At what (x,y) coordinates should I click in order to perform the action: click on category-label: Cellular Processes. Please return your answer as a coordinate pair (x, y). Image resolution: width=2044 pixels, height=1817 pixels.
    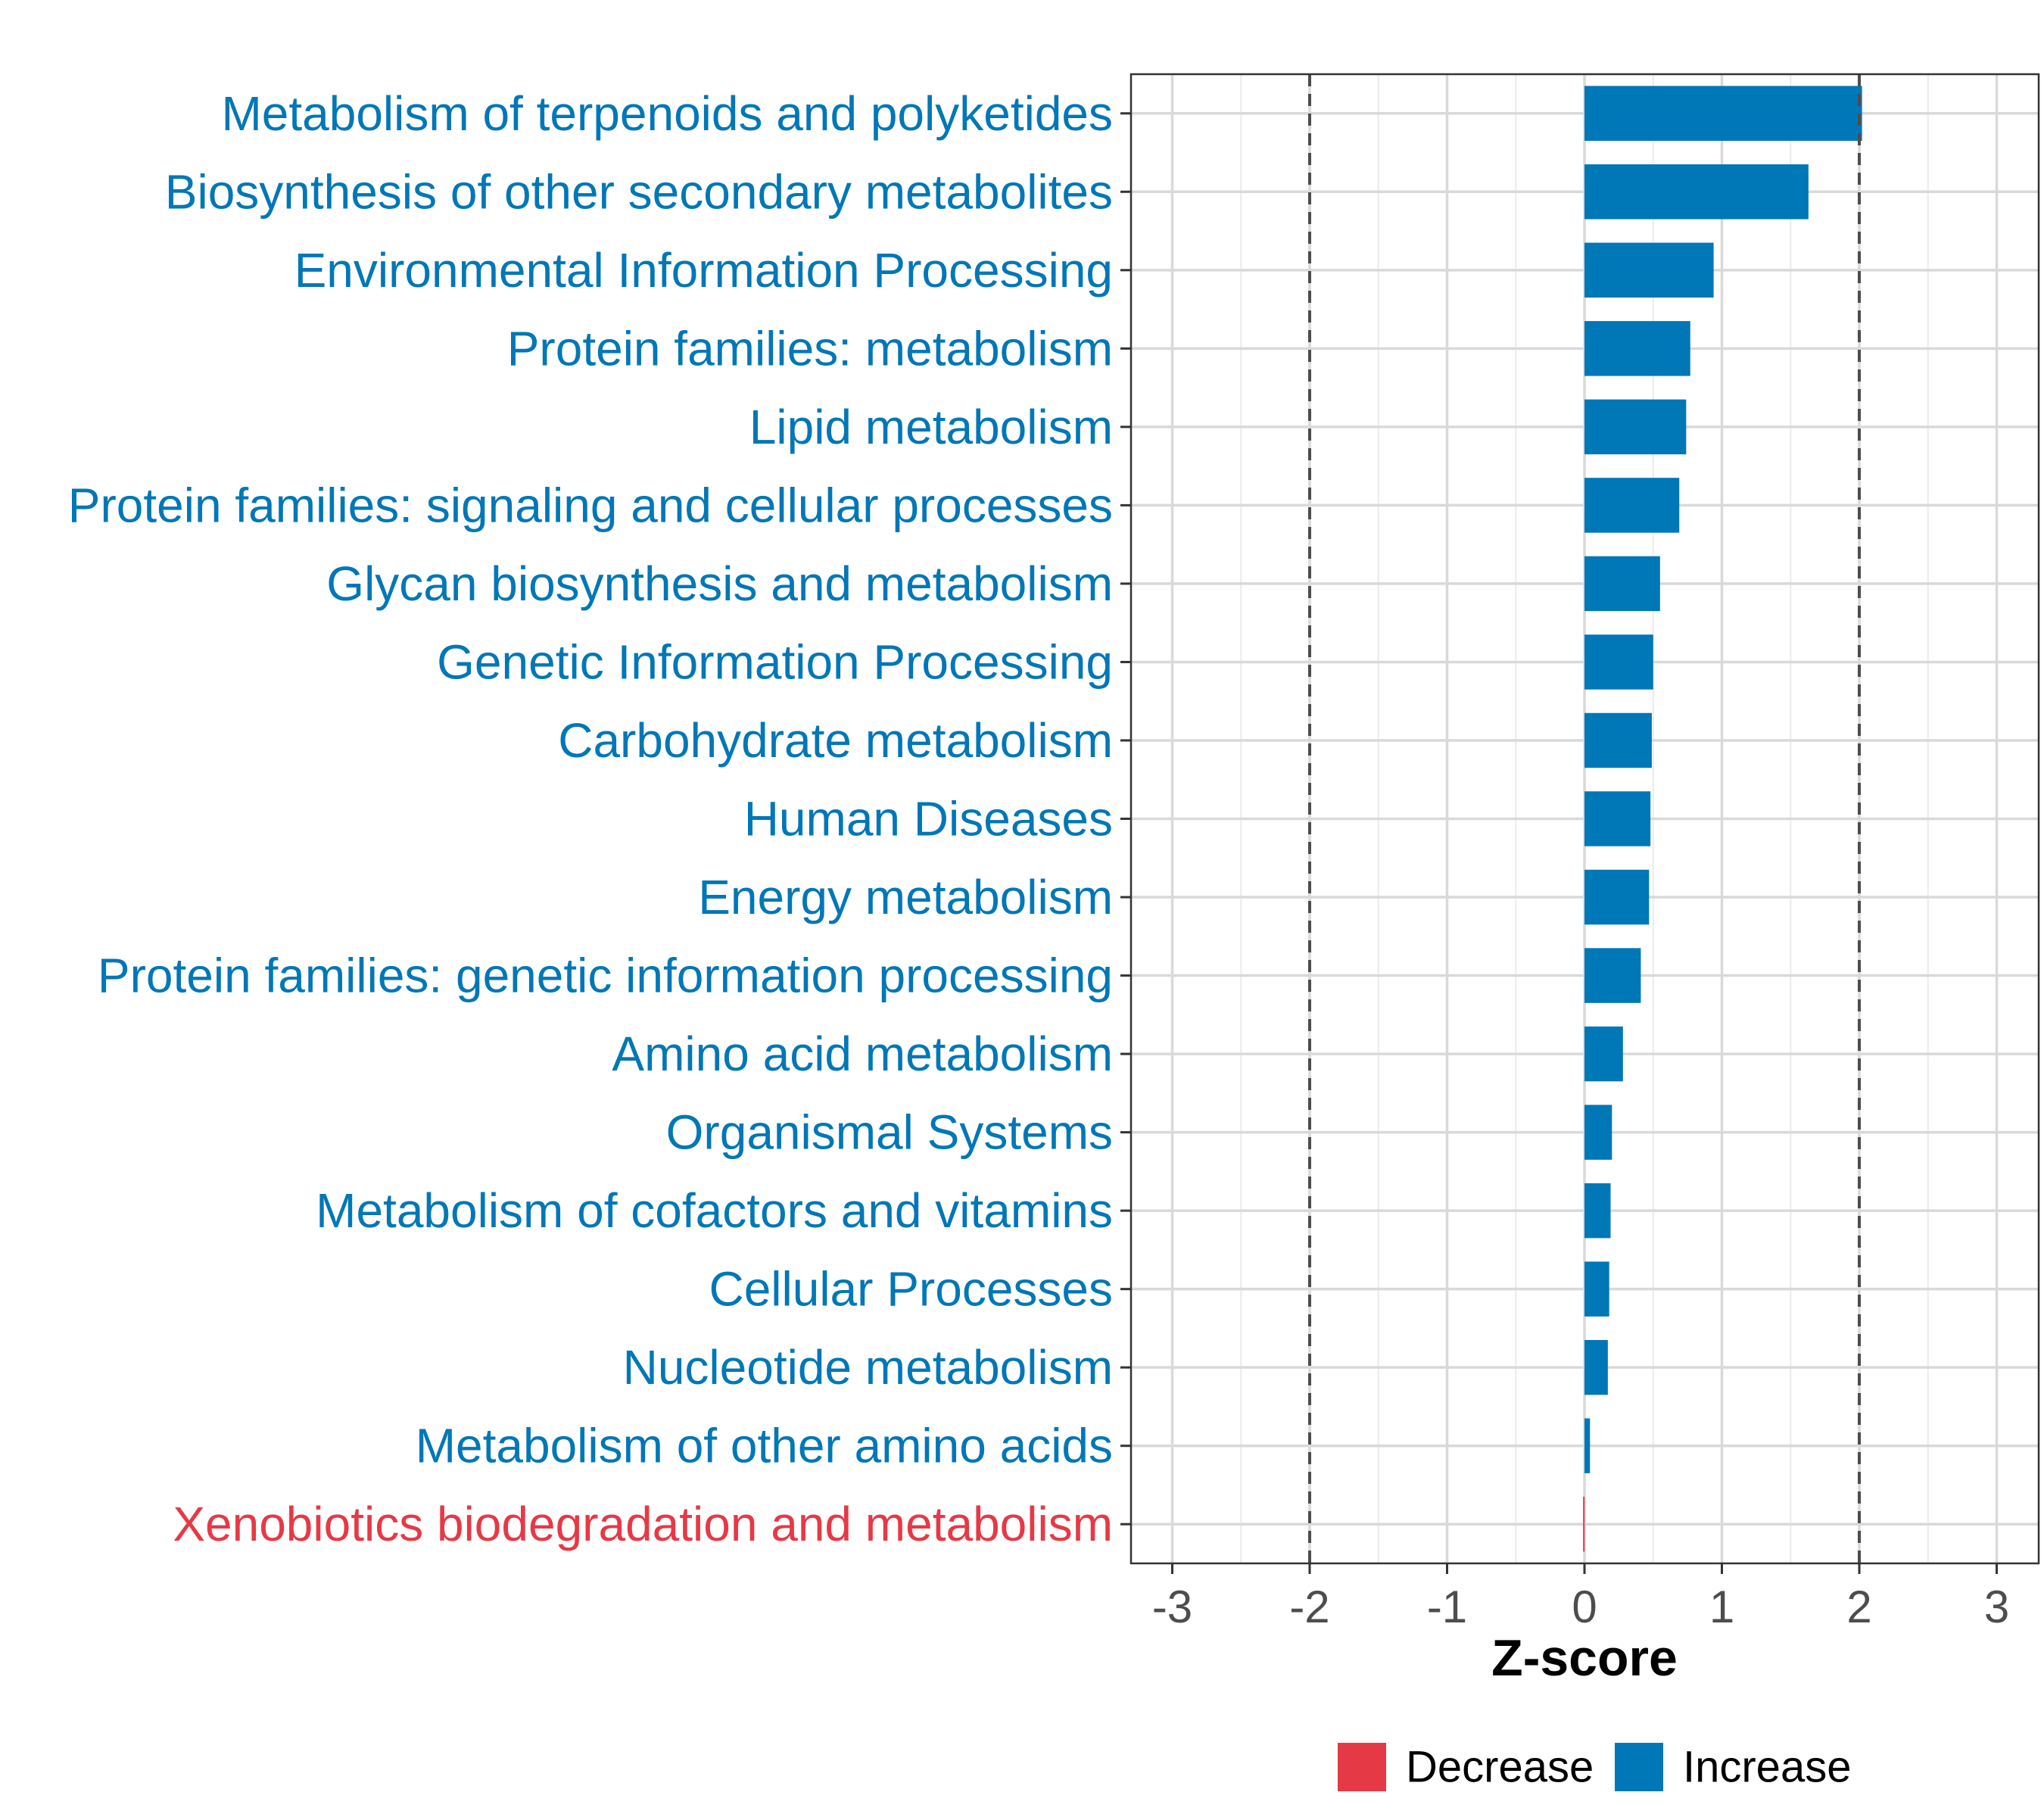
    Looking at the image, I should click on (911, 1289).